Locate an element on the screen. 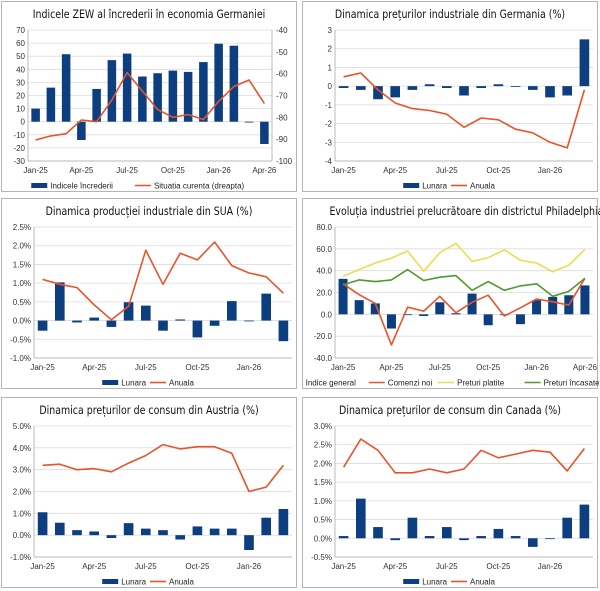 The width and height of the screenshot is (600, 591). y-tick-label: -3 is located at coordinates (329, 142).